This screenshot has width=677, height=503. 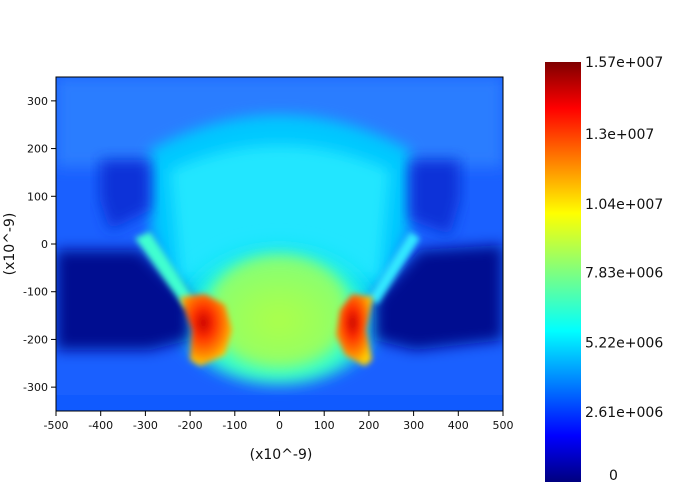 What do you see at coordinates (563, 272) in the screenshot?
I see `colorbar` at bounding box center [563, 272].